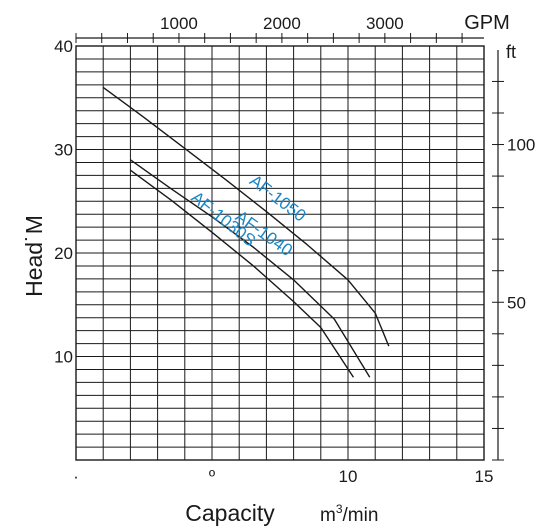  What do you see at coordinates (63, 202) in the screenshot?
I see `head-m-axis: 10 20 30 40` at bounding box center [63, 202].